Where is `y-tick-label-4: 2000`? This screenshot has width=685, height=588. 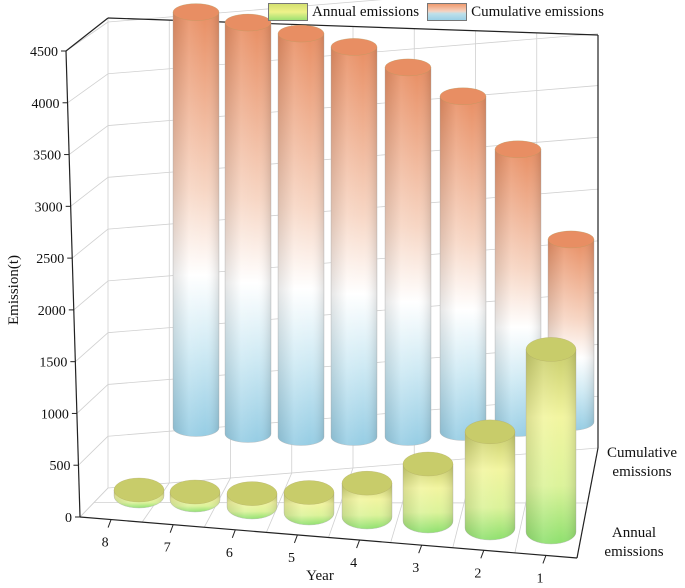
y-tick-label-4: 2000 is located at coordinates (52, 311).